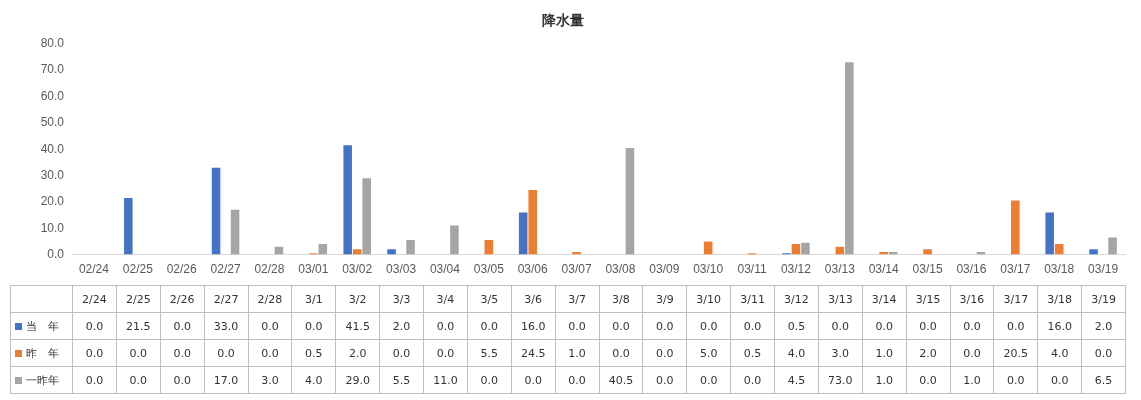 The height and width of the screenshot is (400, 1141). I want to click on x-tick-label: 02/26, so click(182, 269).